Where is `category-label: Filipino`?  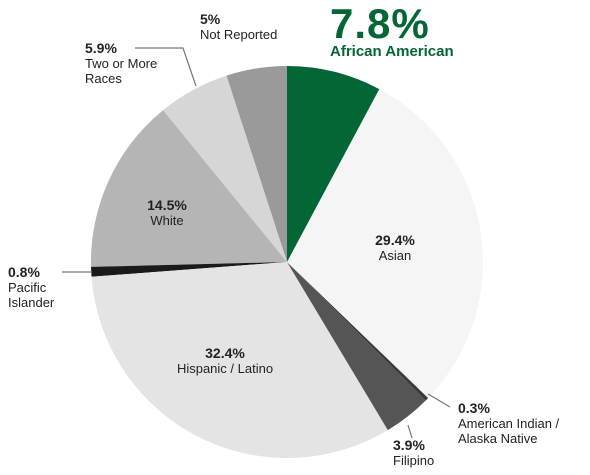 category-label: Filipino is located at coordinates (414, 460).